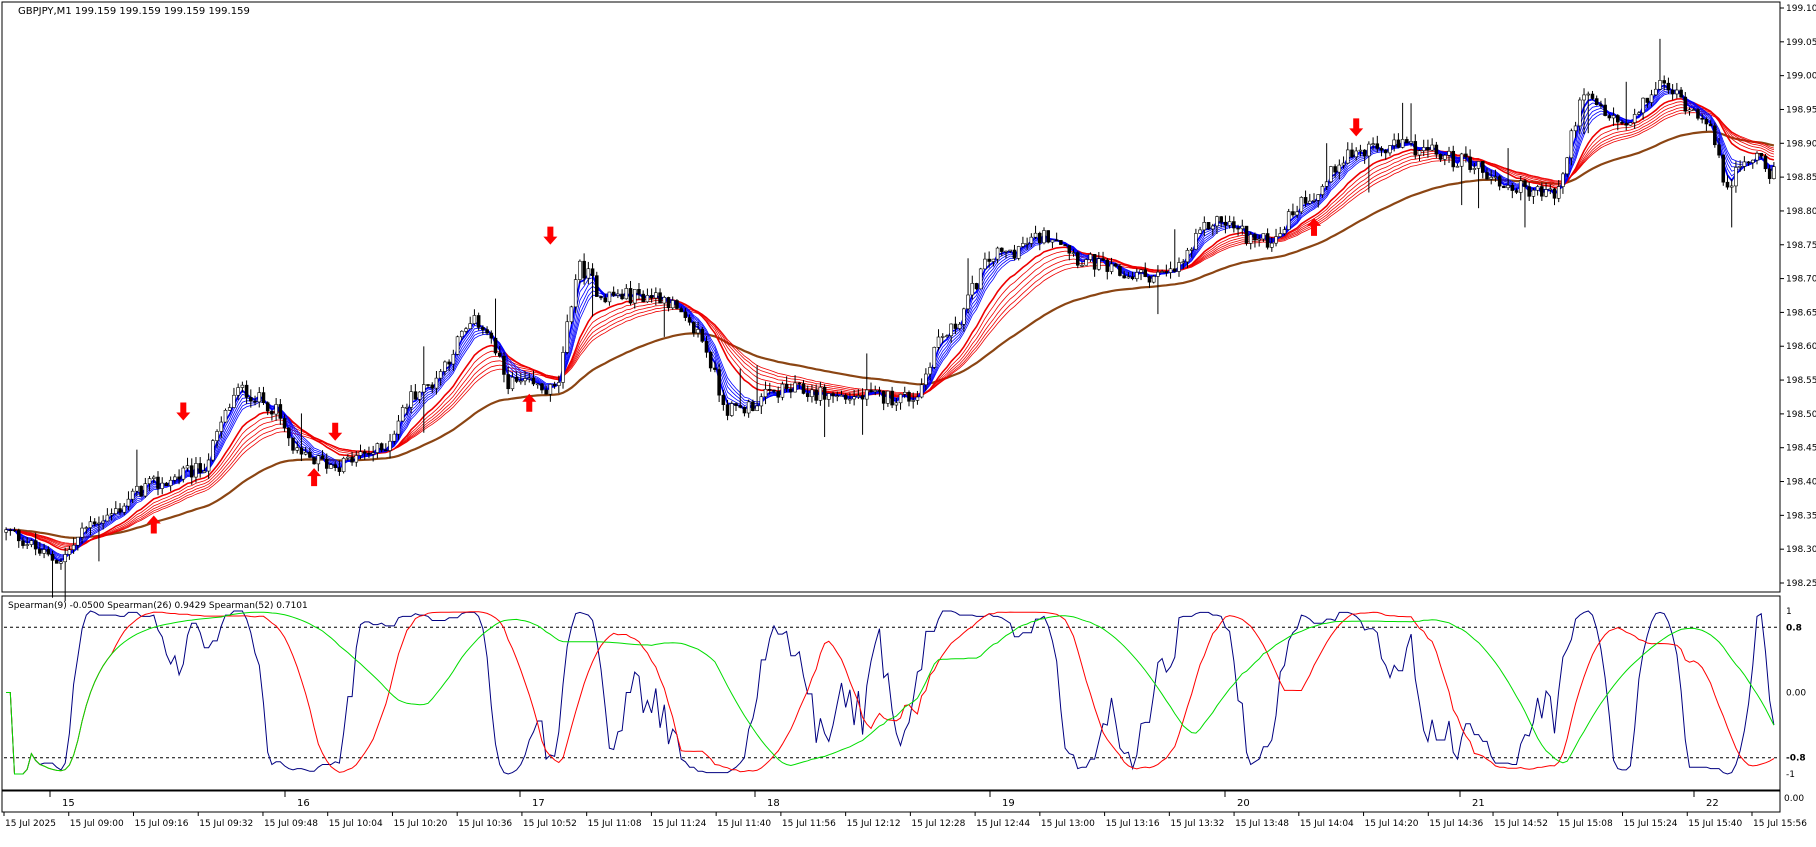 The height and width of the screenshot is (847, 1816). I want to click on time-label: 15 Jul 15:56, so click(1780, 824).